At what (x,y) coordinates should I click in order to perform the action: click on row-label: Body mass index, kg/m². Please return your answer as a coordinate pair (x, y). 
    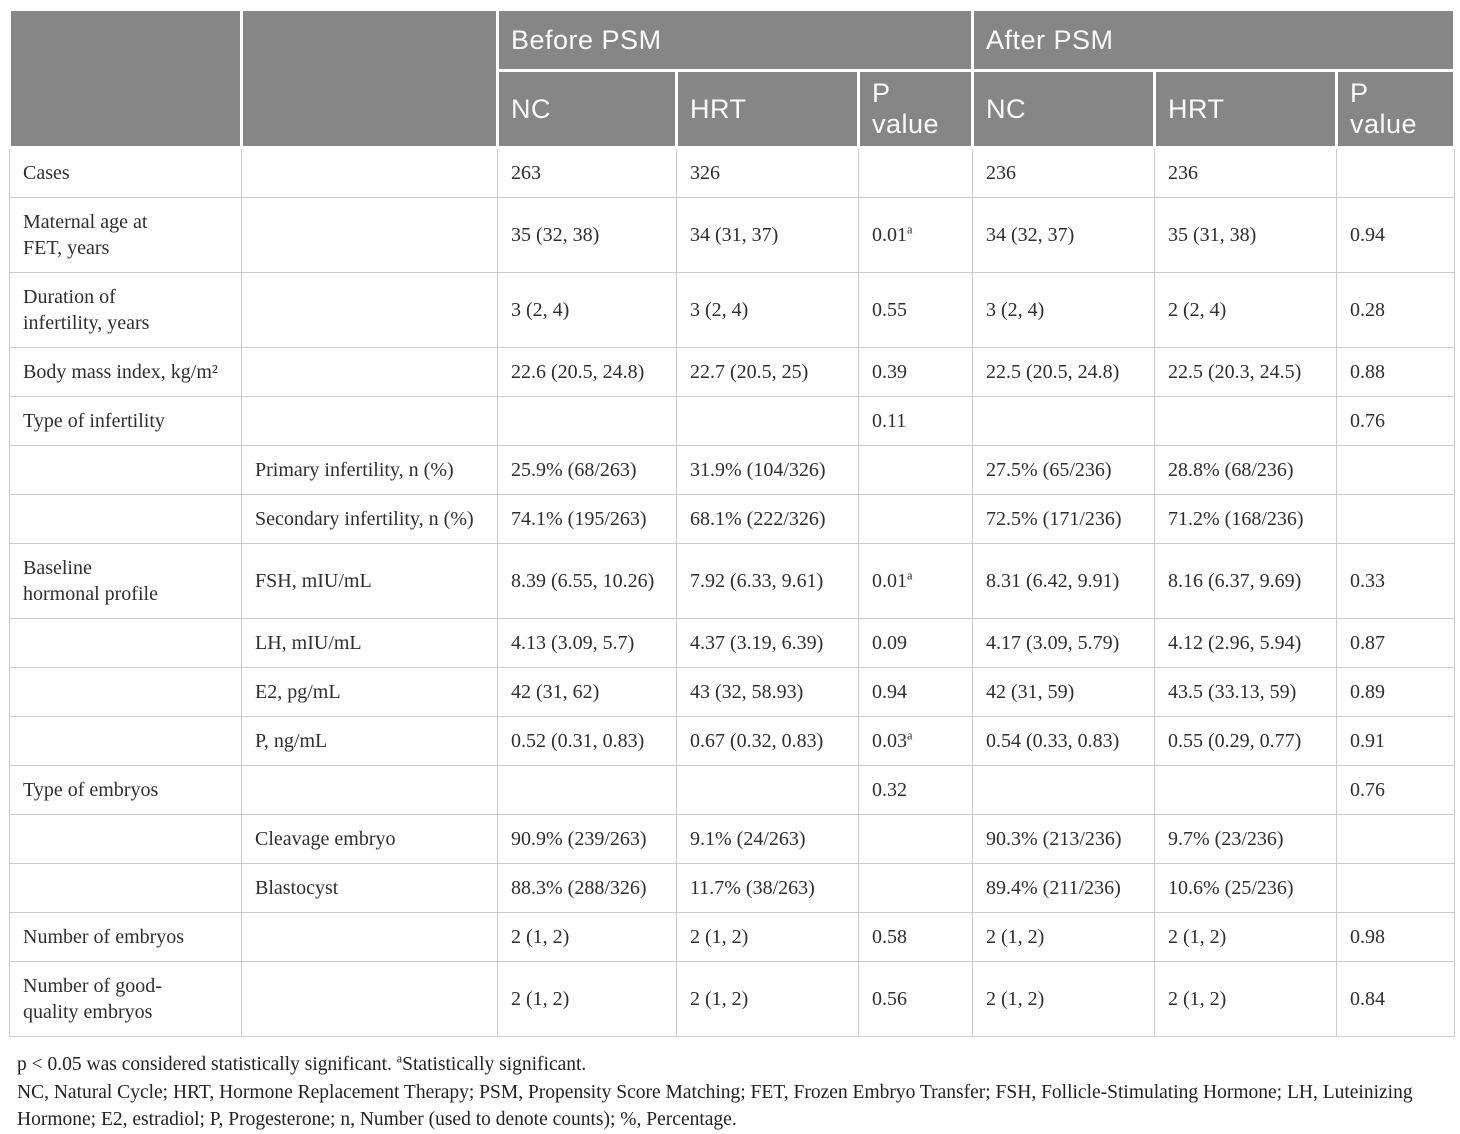
    Looking at the image, I should click on (125, 372).